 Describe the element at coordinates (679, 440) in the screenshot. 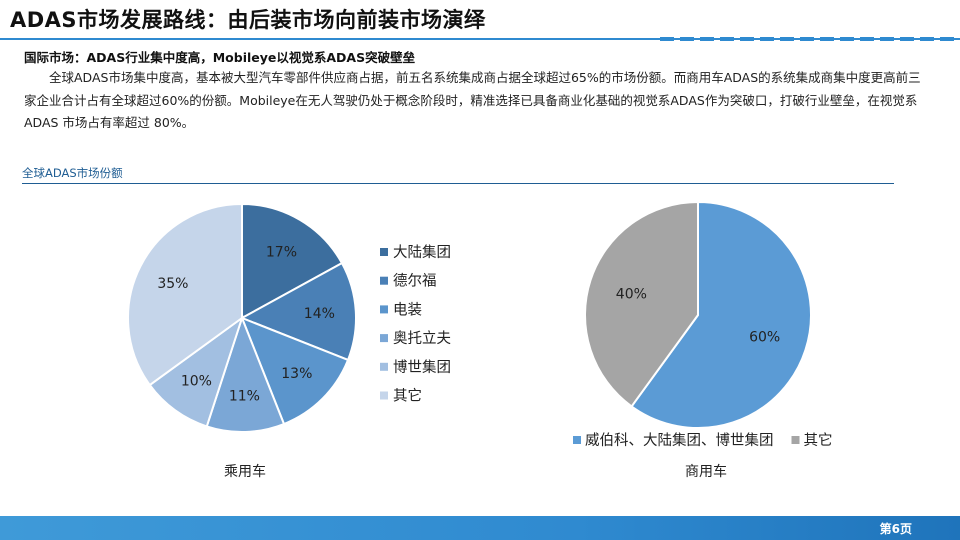

I see `legend-label: 威伯科、大陆集团、博世集团` at that location.